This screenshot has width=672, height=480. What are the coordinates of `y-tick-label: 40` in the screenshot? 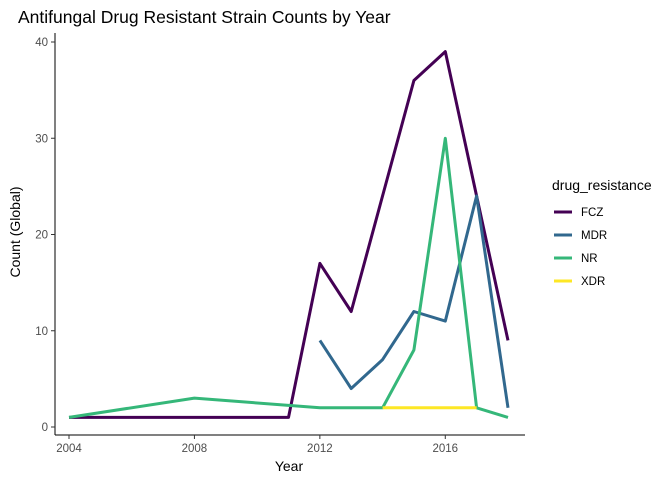 It's located at (41, 43).